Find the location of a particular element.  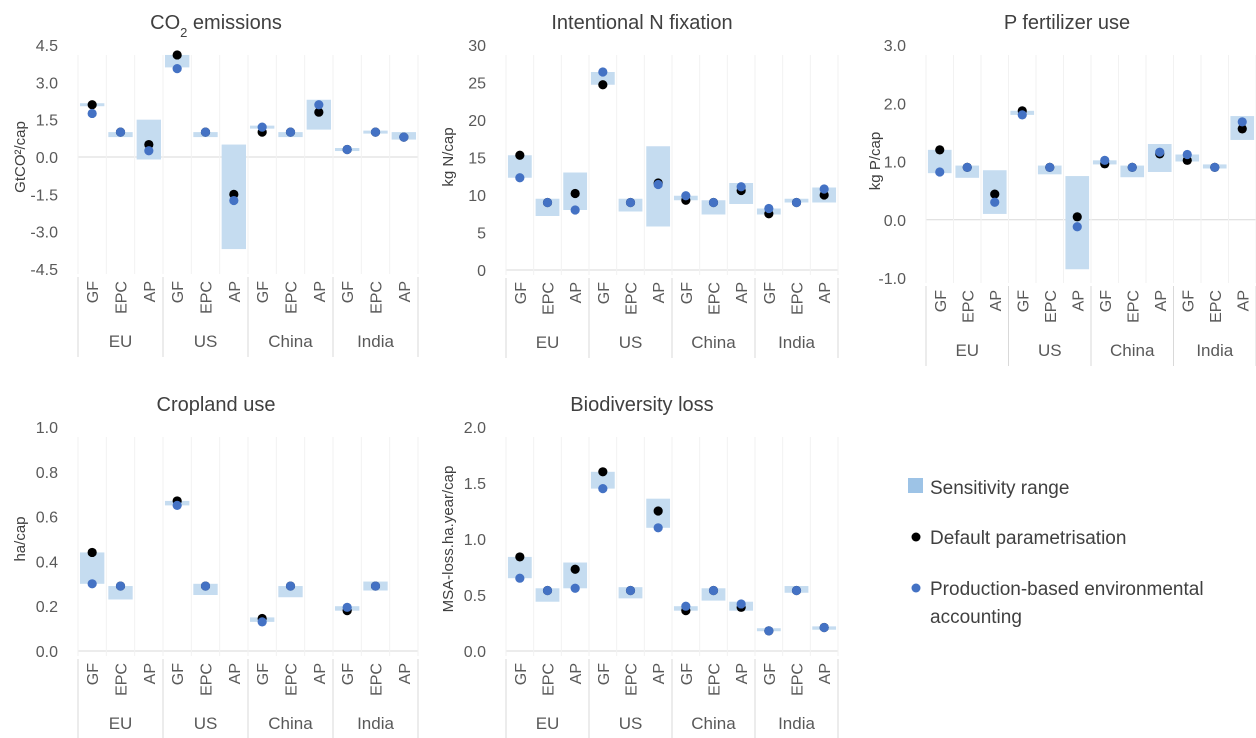

group-label: EU is located at coordinates (121, 341).